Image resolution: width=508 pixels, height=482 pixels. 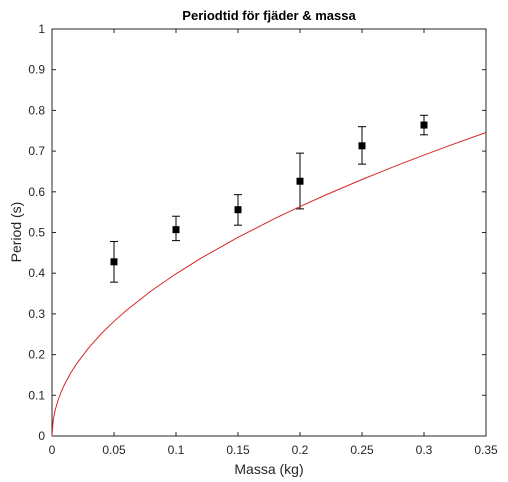 What do you see at coordinates (176, 450) in the screenshot?
I see `x-tick-label: 0.1` at bounding box center [176, 450].